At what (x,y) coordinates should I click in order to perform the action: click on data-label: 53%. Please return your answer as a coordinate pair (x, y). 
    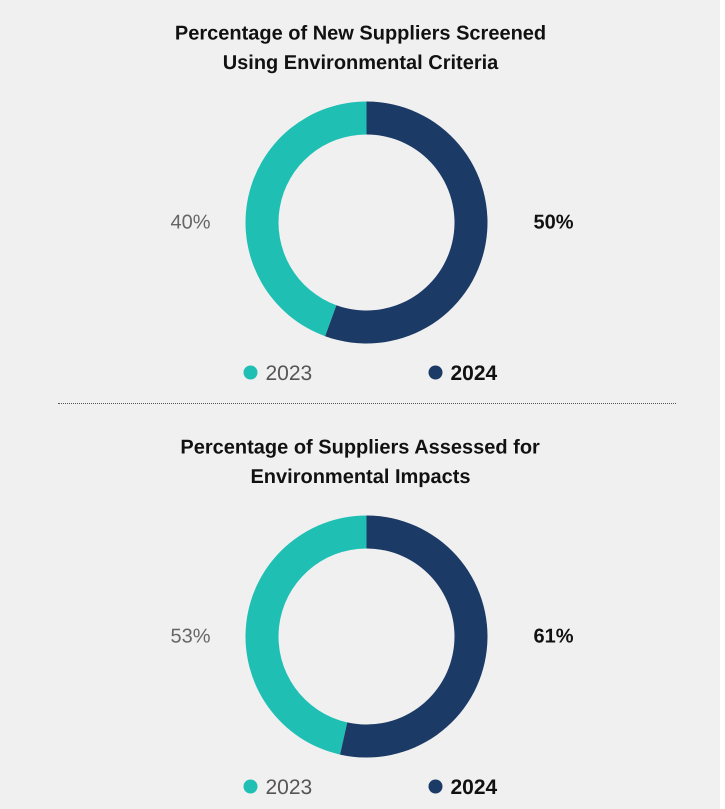
    Looking at the image, I should click on (190, 637).